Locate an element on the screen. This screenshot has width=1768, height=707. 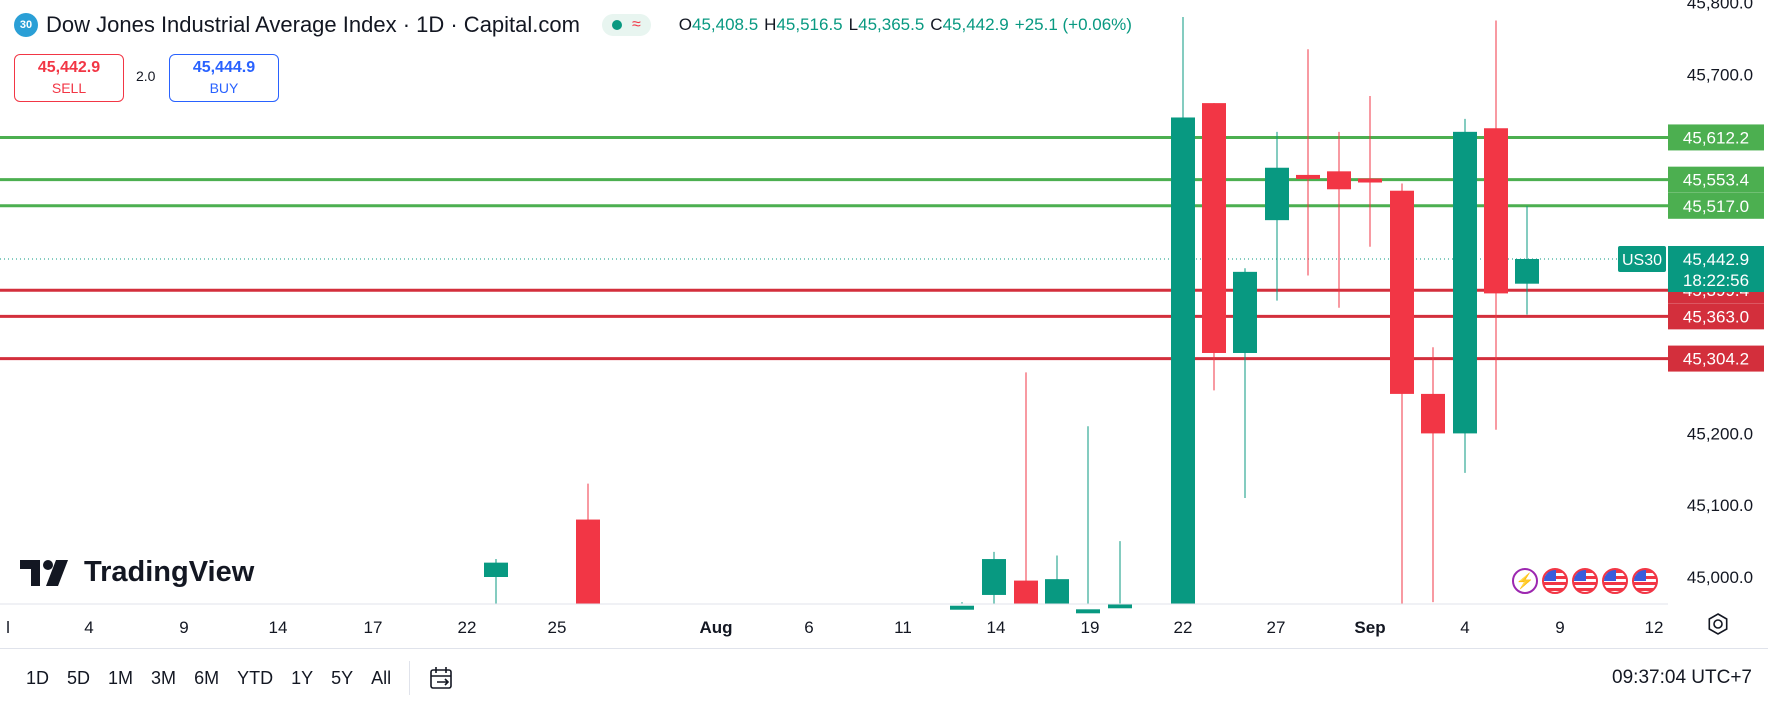
range-5d-button: 5D is located at coordinates (79, 677).